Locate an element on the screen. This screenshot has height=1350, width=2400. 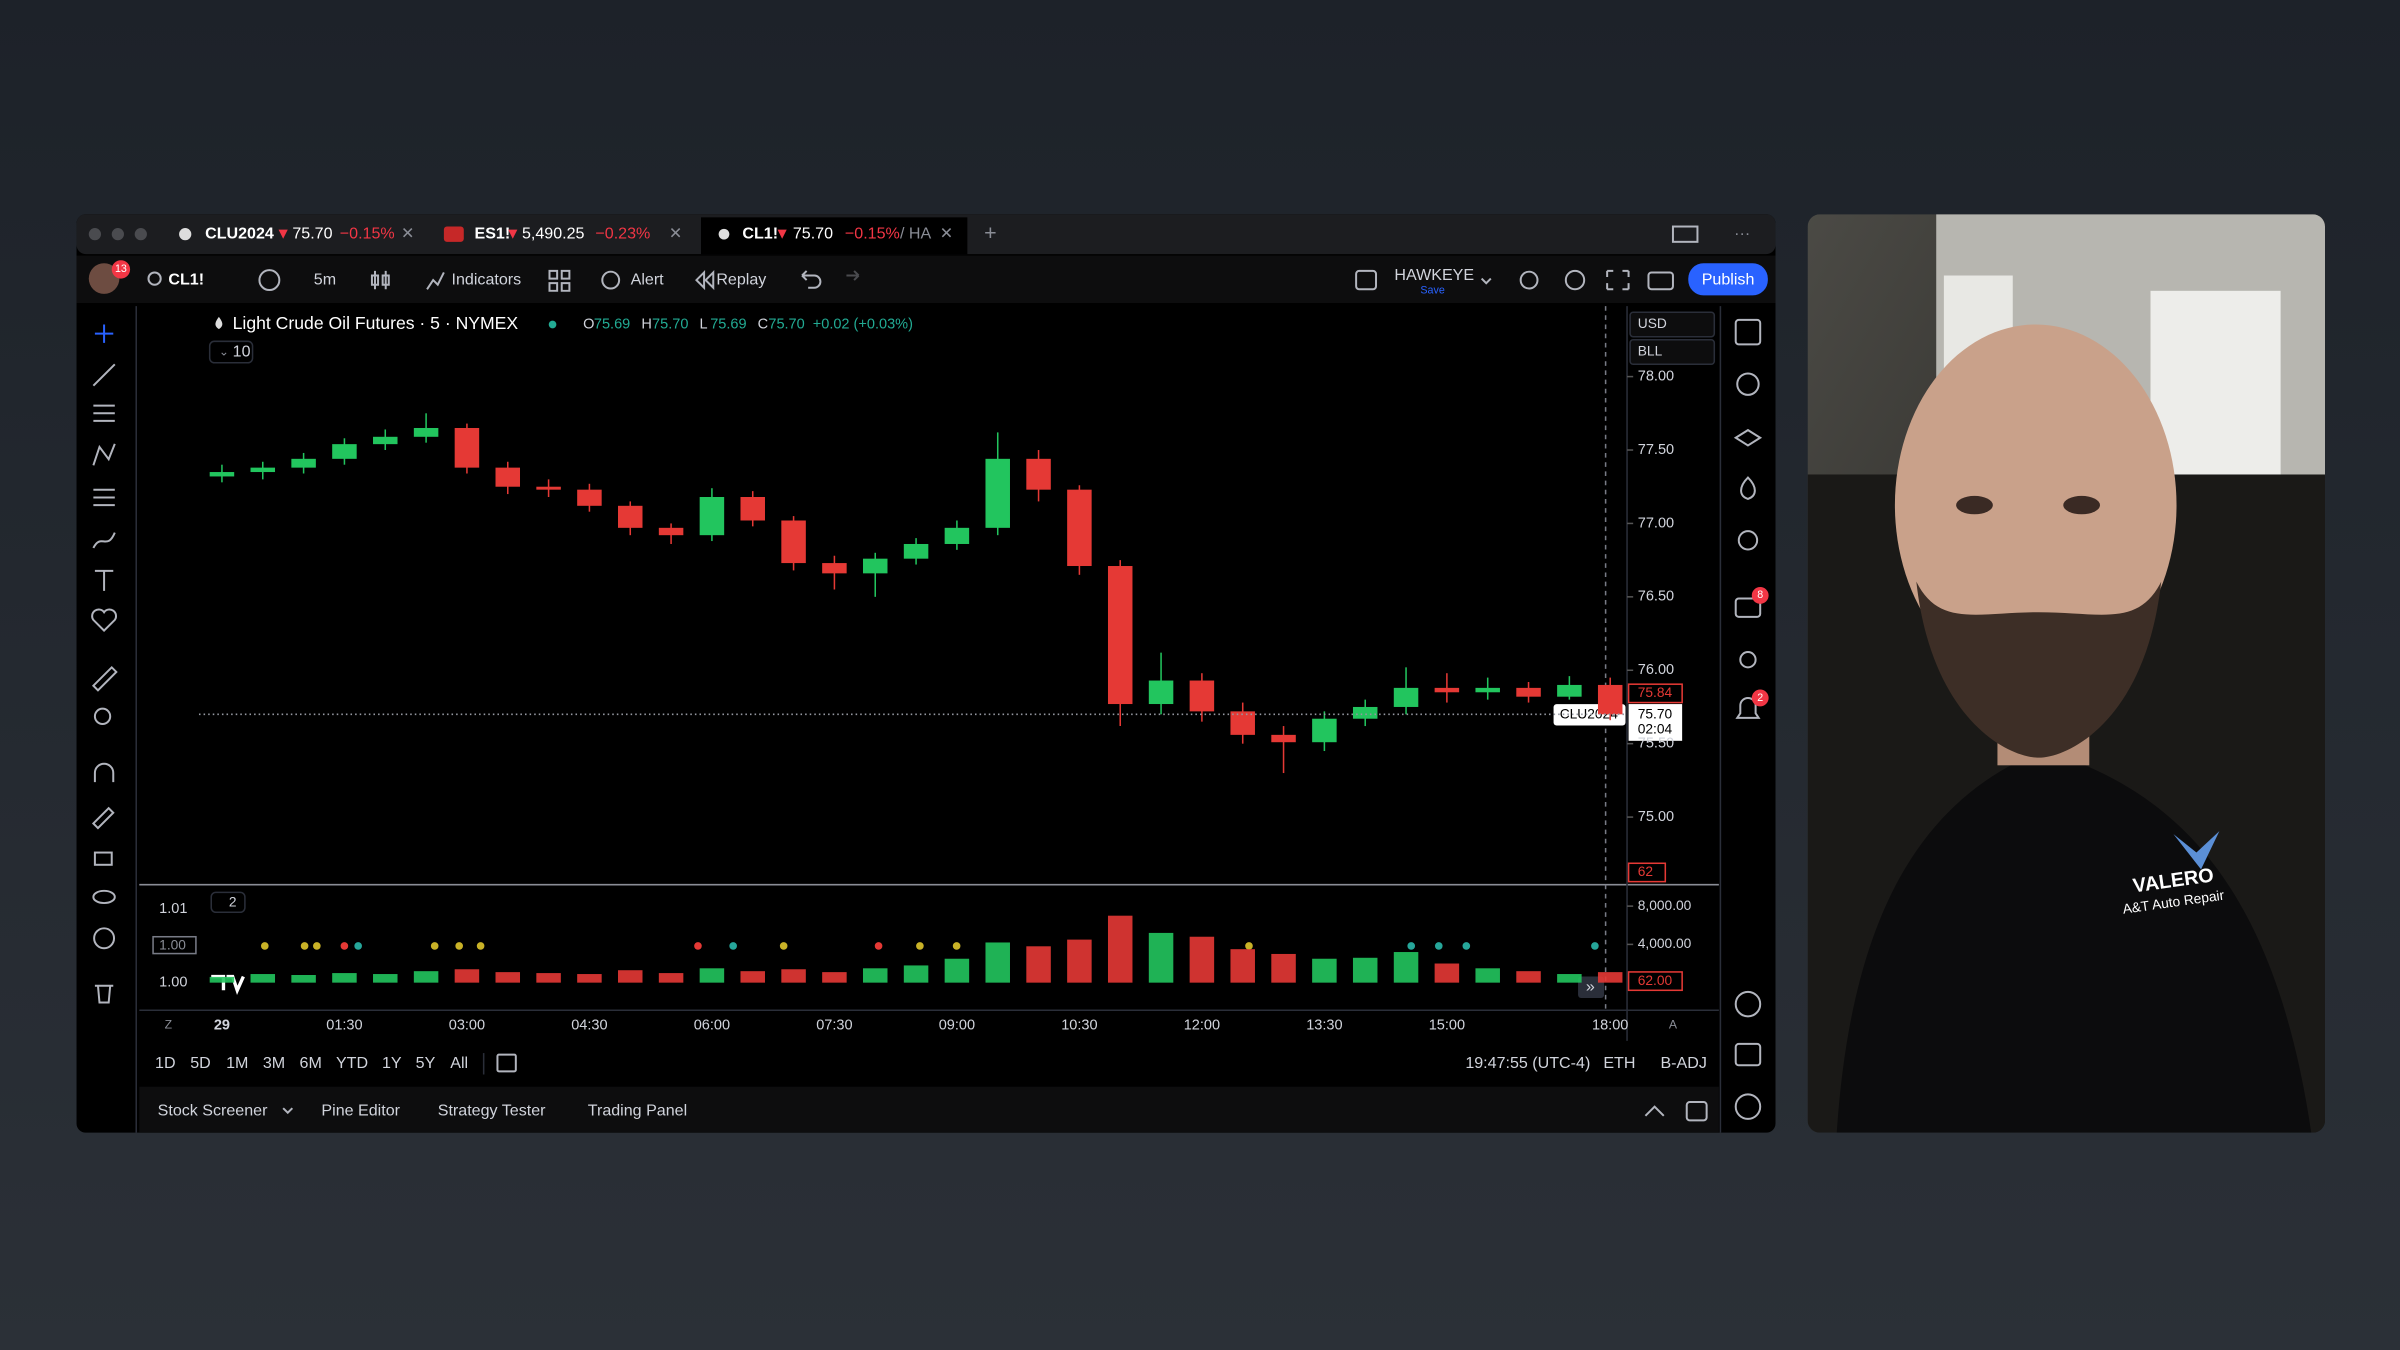
range-button: 1M is located at coordinates (237, 1063).